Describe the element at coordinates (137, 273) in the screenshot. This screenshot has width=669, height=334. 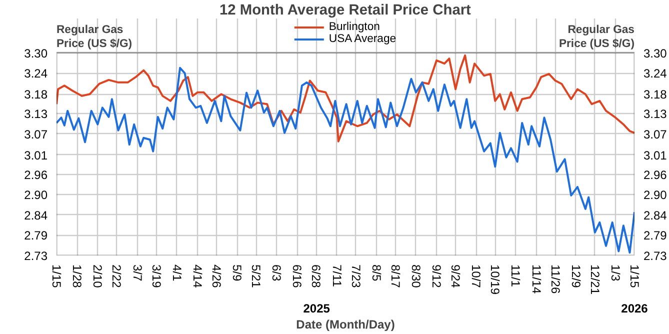
I see `x-tick-label: 3/7` at that location.